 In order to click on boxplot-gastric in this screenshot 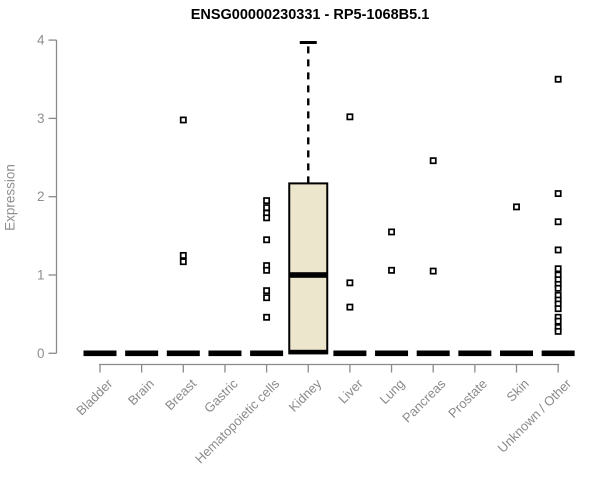, I will do `click(225, 353)`.